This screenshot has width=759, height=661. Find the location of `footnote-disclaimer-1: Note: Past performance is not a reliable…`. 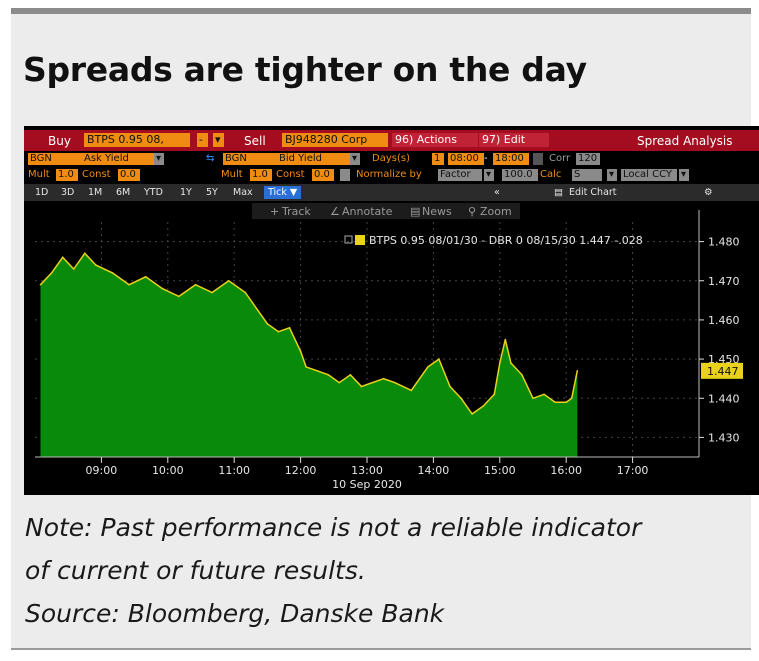

footnote-disclaimer-1: Note: Past performance is not a reliable… is located at coordinates (333, 527).